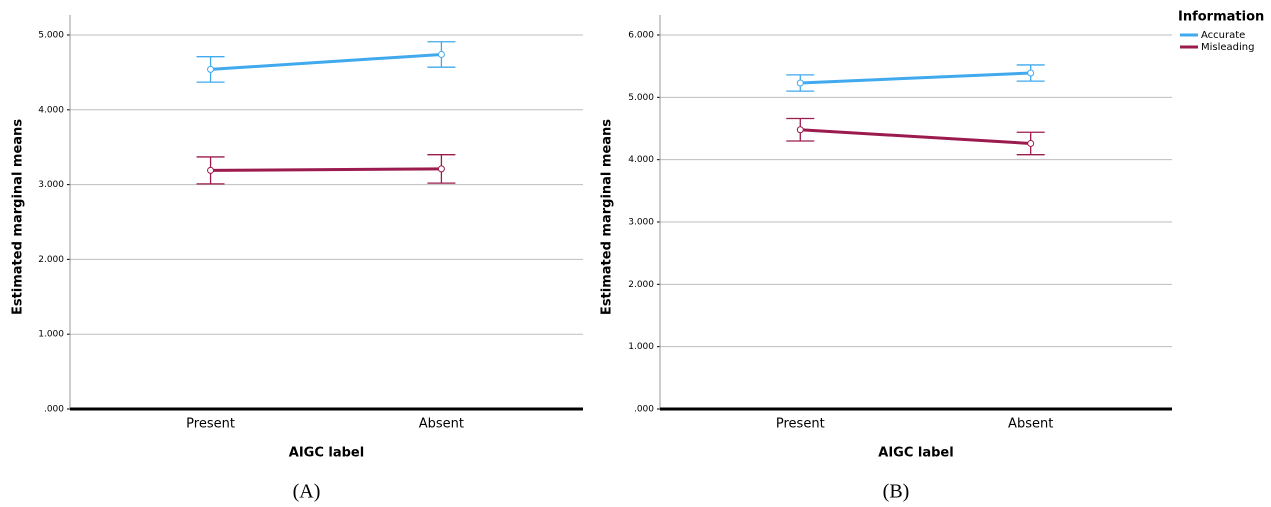 This screenshot has width=1271, height=507. What do you see at coordinates (1223, 35) in the screenshot?
I see `legend-label: Accurate` at bounding box center [1223, 35].